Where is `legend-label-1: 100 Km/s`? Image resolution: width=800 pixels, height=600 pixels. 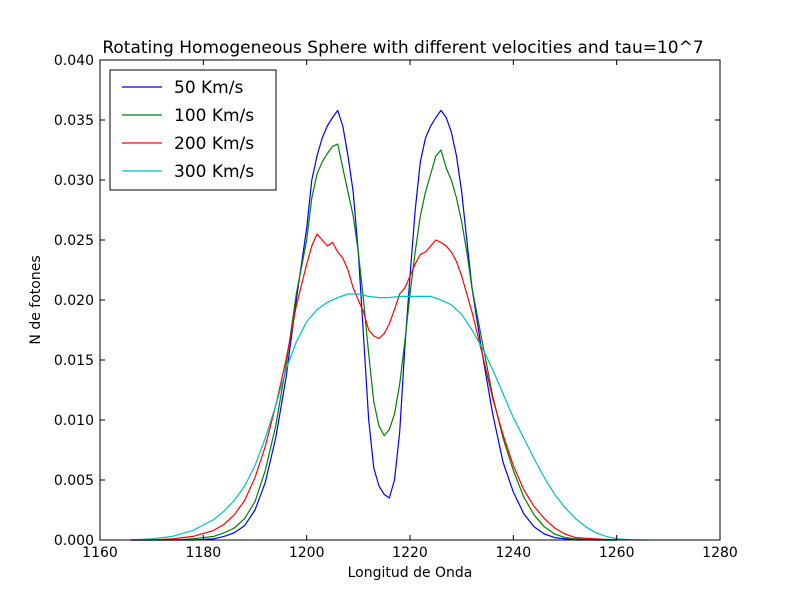
legend-label-1: 100 Km/s is located at coordinates (214, 116).